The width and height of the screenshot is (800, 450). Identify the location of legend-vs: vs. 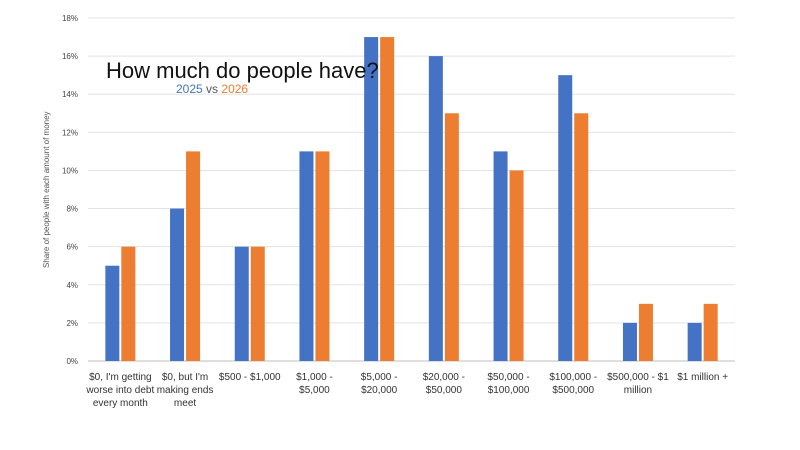
(212, 89).